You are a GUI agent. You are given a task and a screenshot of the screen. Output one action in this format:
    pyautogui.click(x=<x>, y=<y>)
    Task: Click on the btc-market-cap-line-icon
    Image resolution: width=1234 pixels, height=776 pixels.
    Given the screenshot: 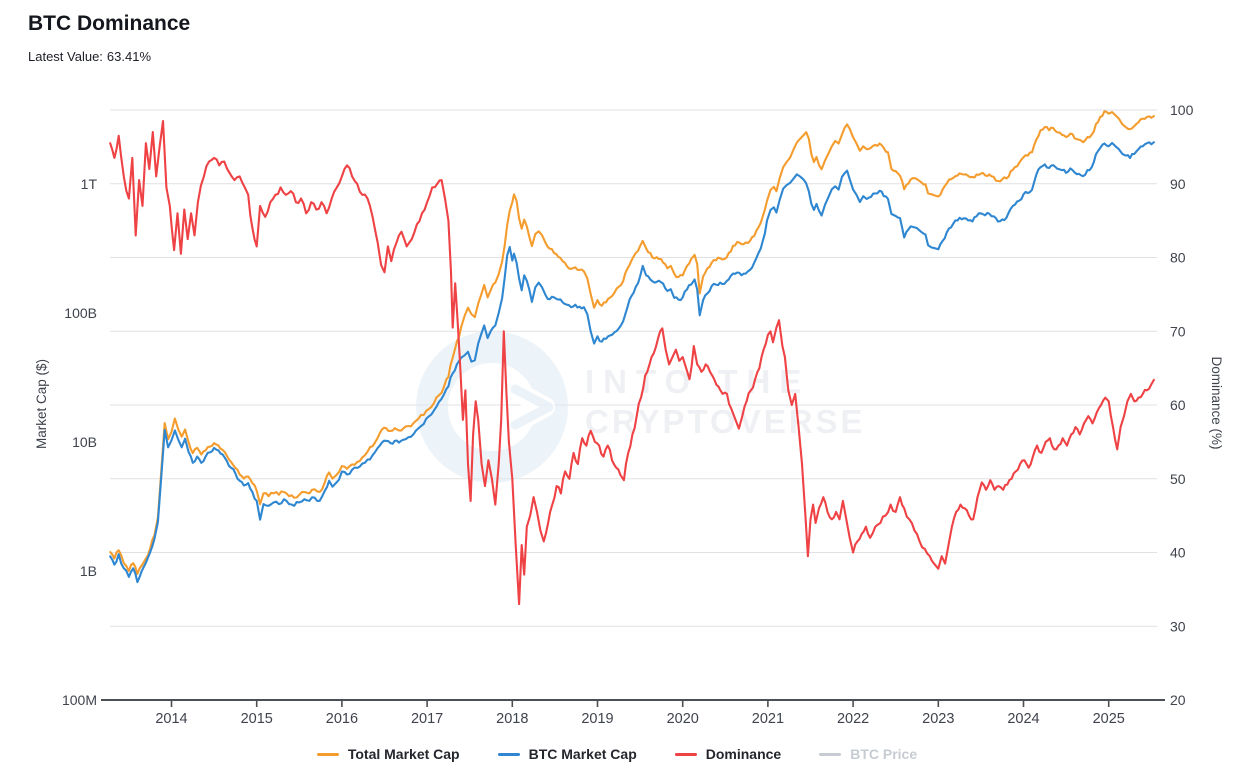 What is the action you would take?
    pyautogui.click(x=508, y=754)
    